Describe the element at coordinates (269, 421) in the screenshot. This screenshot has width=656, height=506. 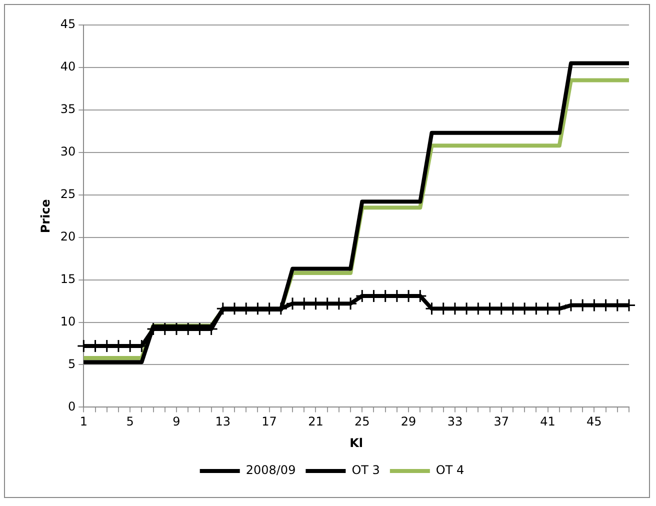
I see `x-tick-label: 17` at that location.